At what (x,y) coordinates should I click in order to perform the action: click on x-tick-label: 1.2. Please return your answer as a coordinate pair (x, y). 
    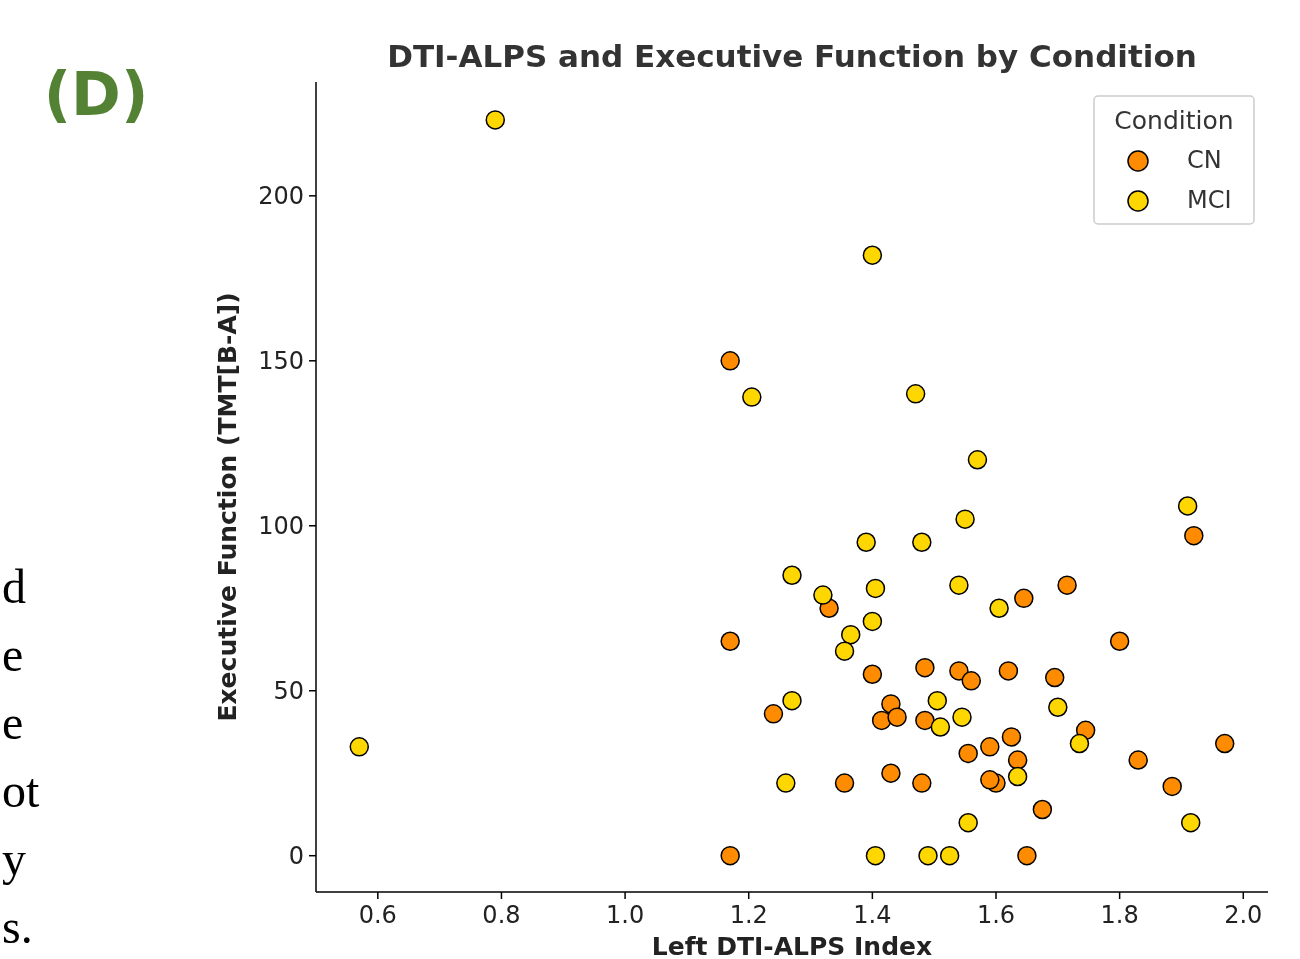
    Looking at the image, I should click on (748, 915).